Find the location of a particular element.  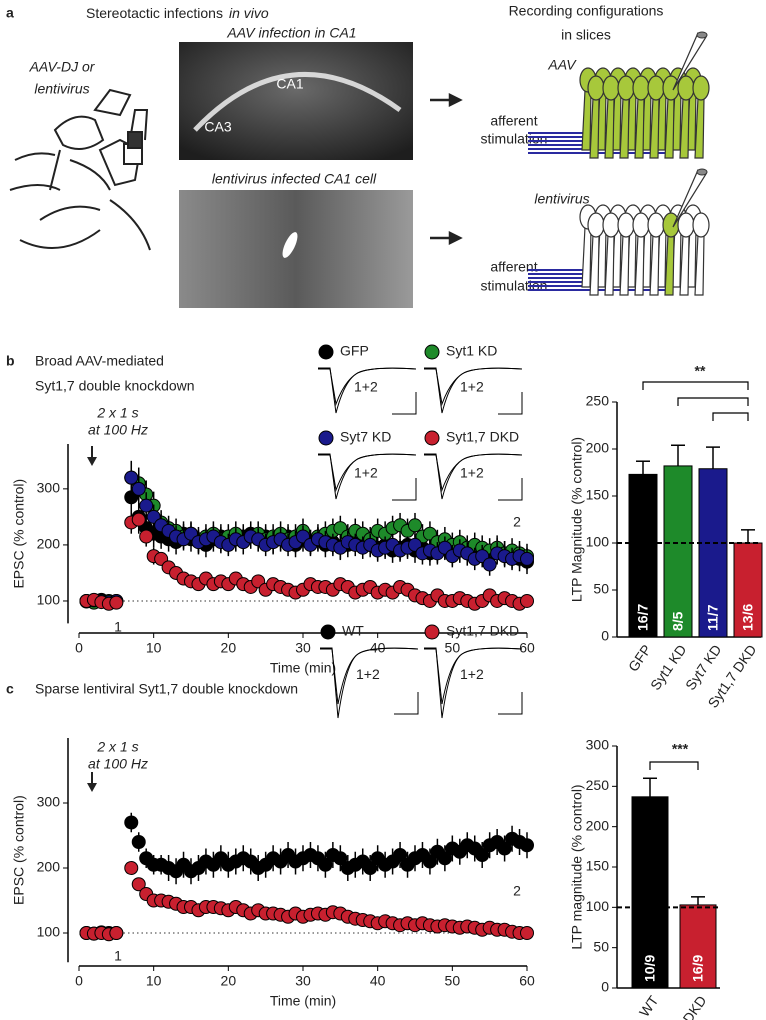

y-axis-label: LTP Magnitude (% control) is located at coordinates (577, 519).